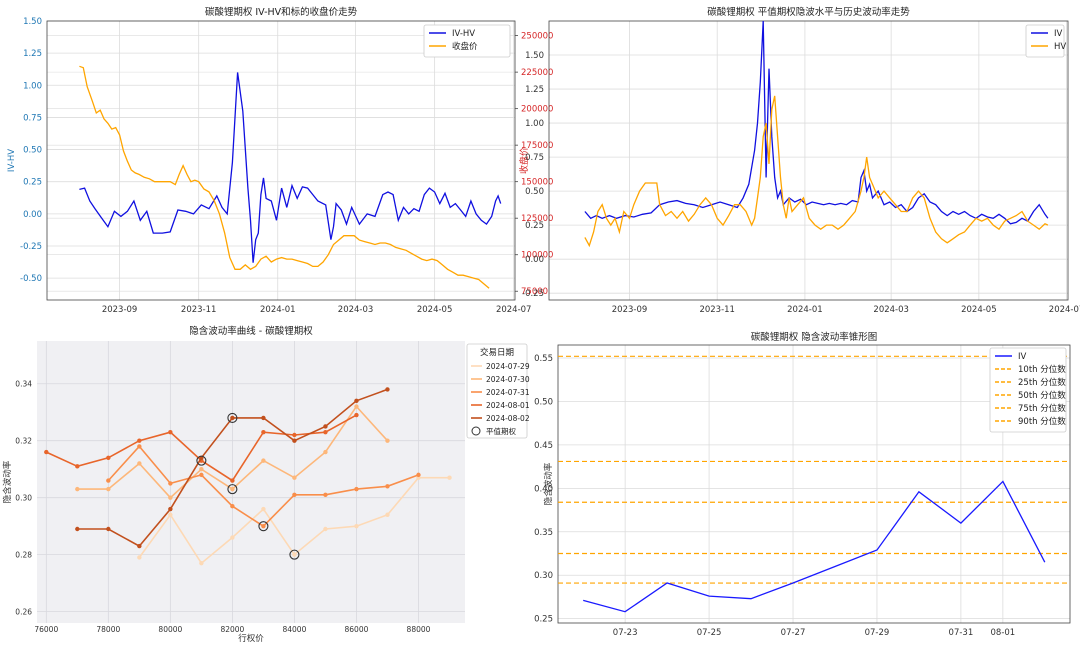 The width and height of the screenshot is (1080, 646). What do you see at coordinates (814, 337) in the screenshot?
I see `chart-title: 碳酸锂期权 隐含波动率锥形图` at bounding box center [814, 337].